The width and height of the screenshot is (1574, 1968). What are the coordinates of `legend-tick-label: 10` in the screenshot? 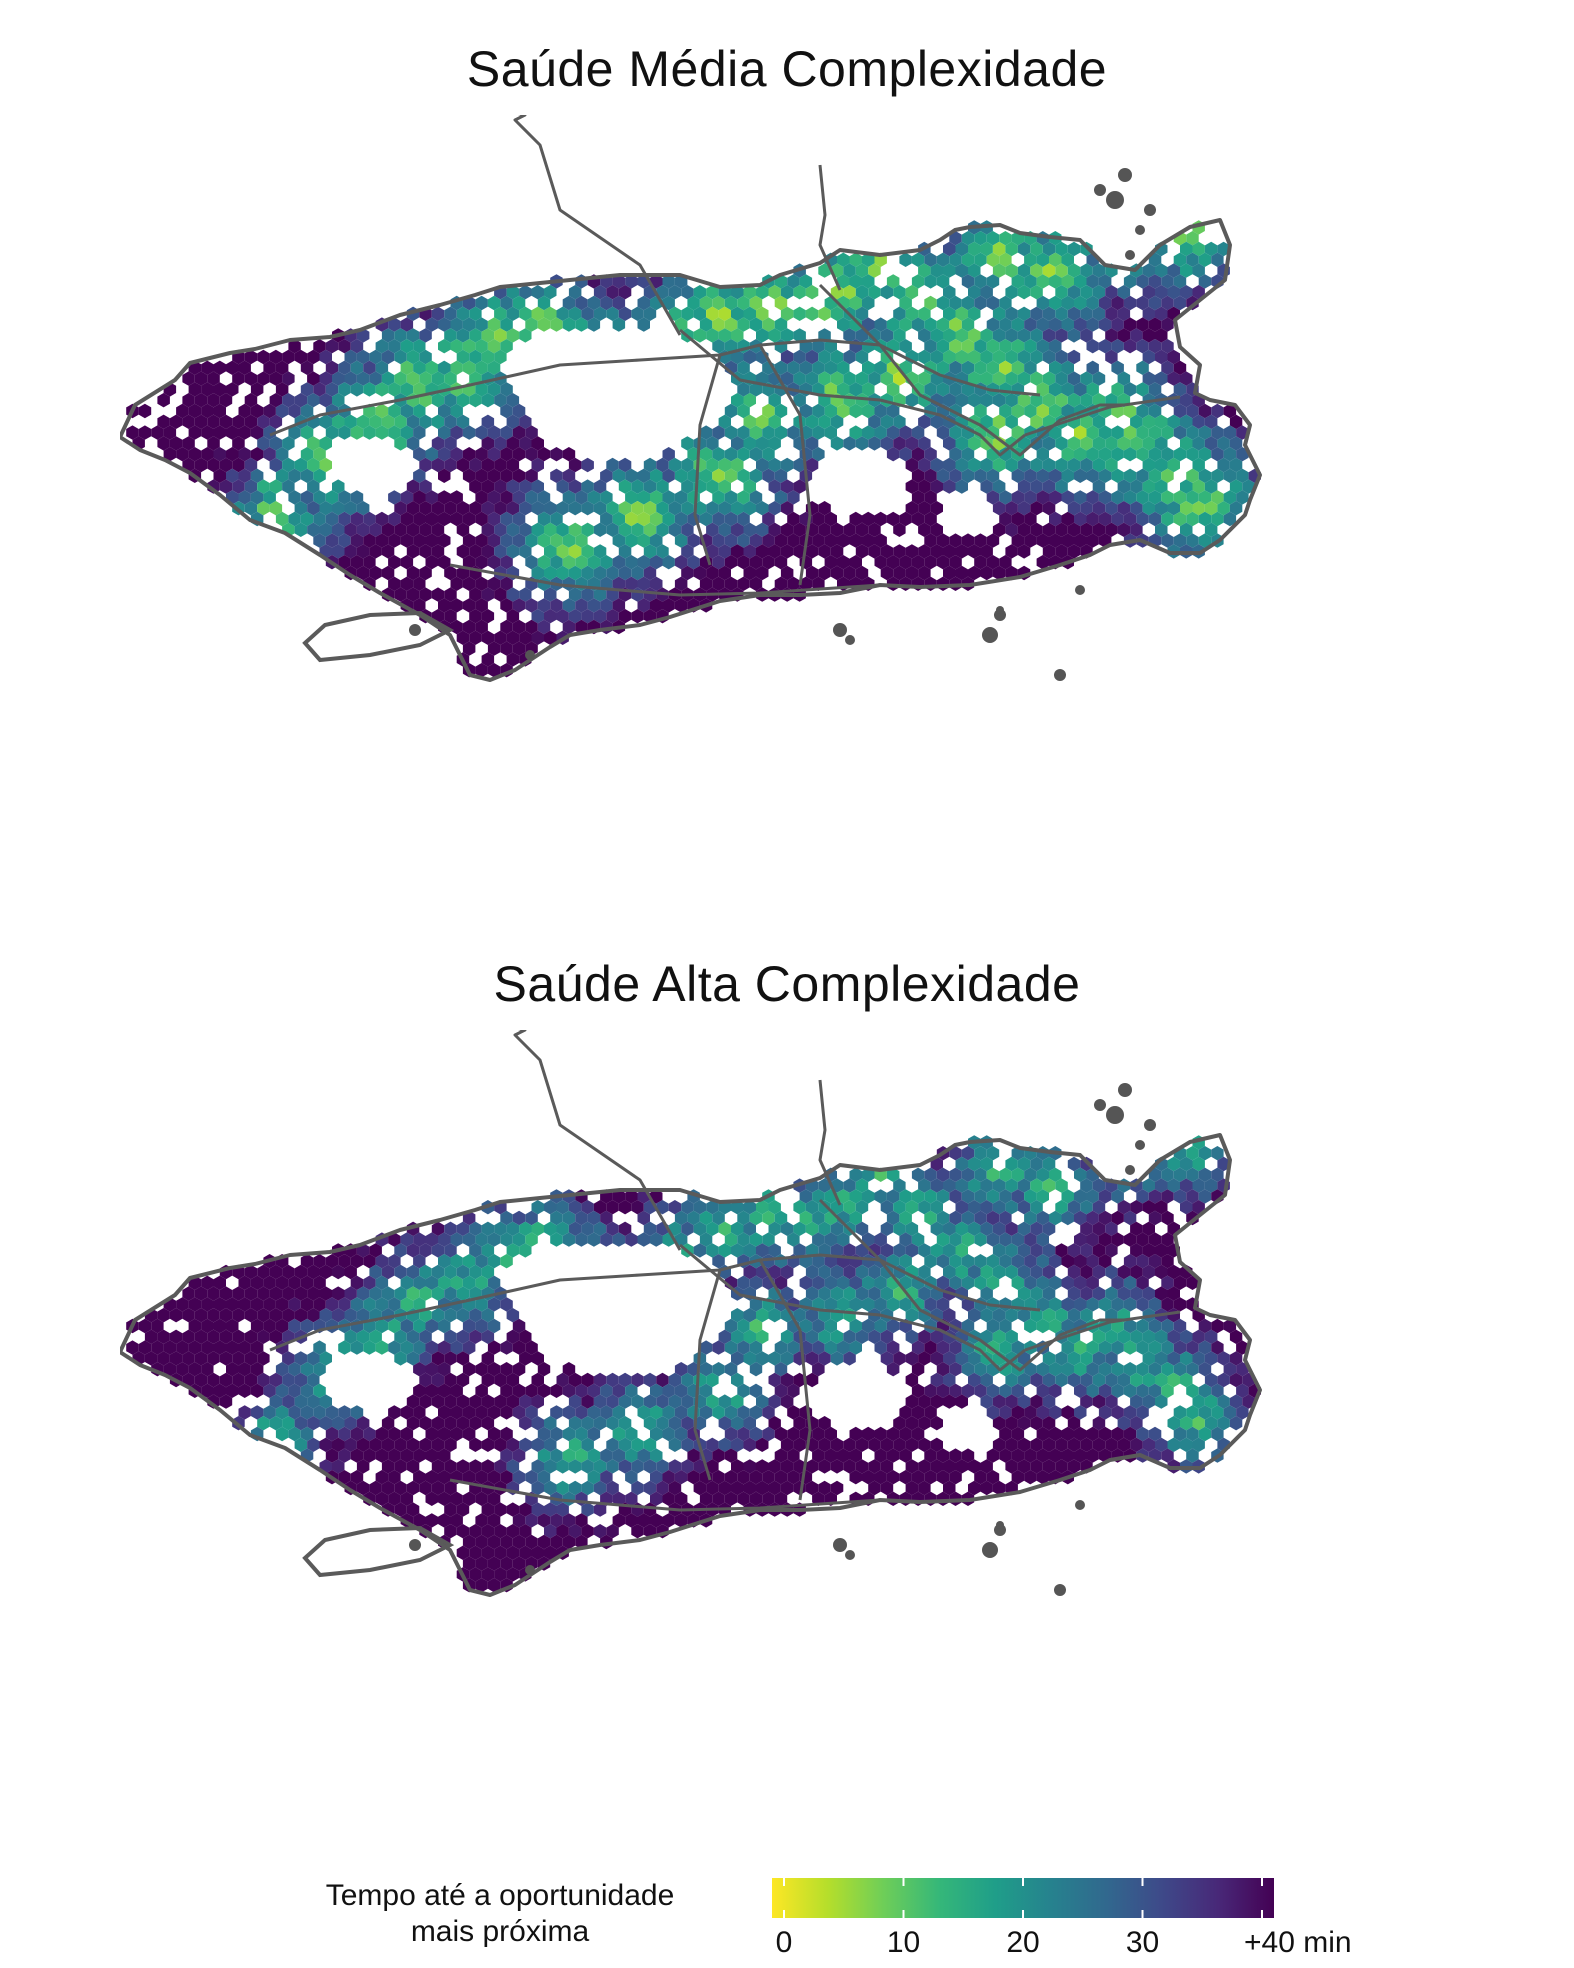 It's located at (903, 1942).